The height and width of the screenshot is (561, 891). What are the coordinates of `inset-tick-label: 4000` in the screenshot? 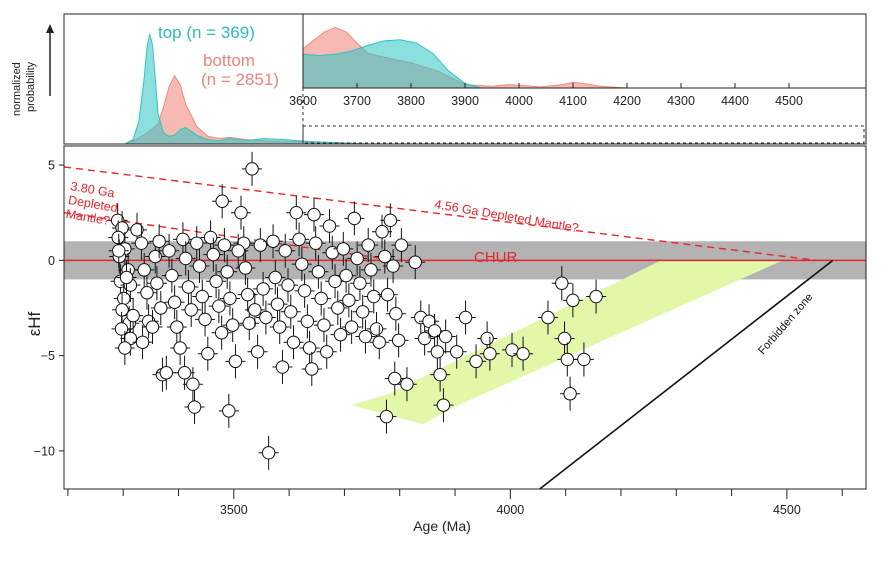 It's located at (519, 101).